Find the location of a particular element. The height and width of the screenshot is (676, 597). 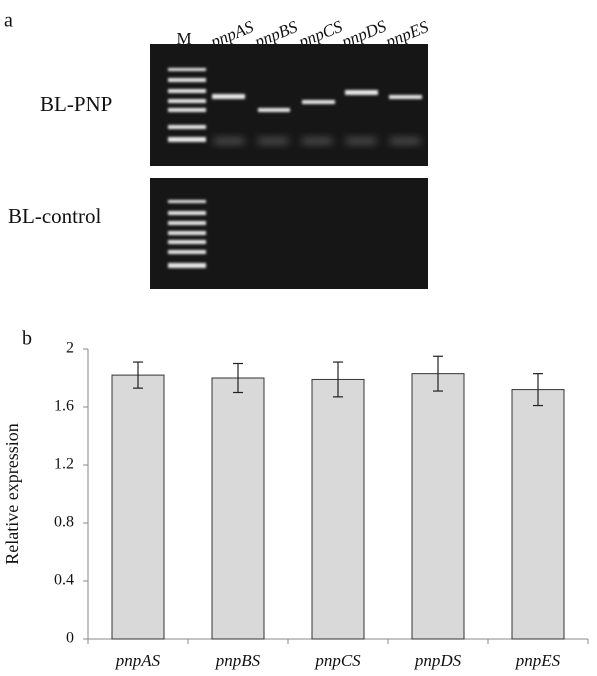

x-tick-label: pnpES is located at coordinates (538, 660).